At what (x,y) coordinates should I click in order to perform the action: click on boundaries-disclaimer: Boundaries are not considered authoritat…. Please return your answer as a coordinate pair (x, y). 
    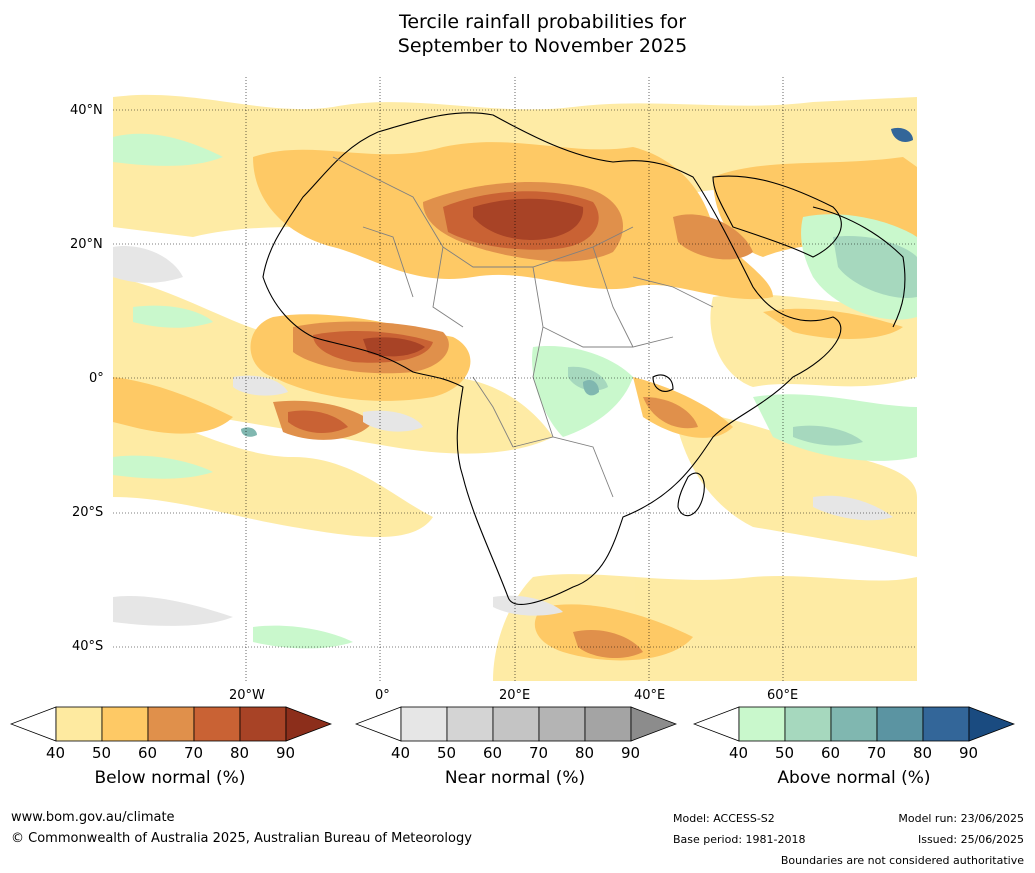
    Looking at the image, I should click on (902, 860).